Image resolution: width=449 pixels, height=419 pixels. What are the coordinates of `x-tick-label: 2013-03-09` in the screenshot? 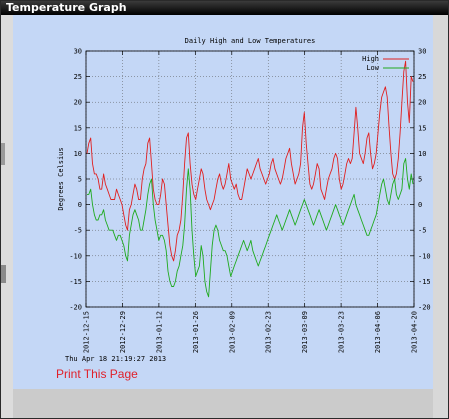 It's located at (305, 332).